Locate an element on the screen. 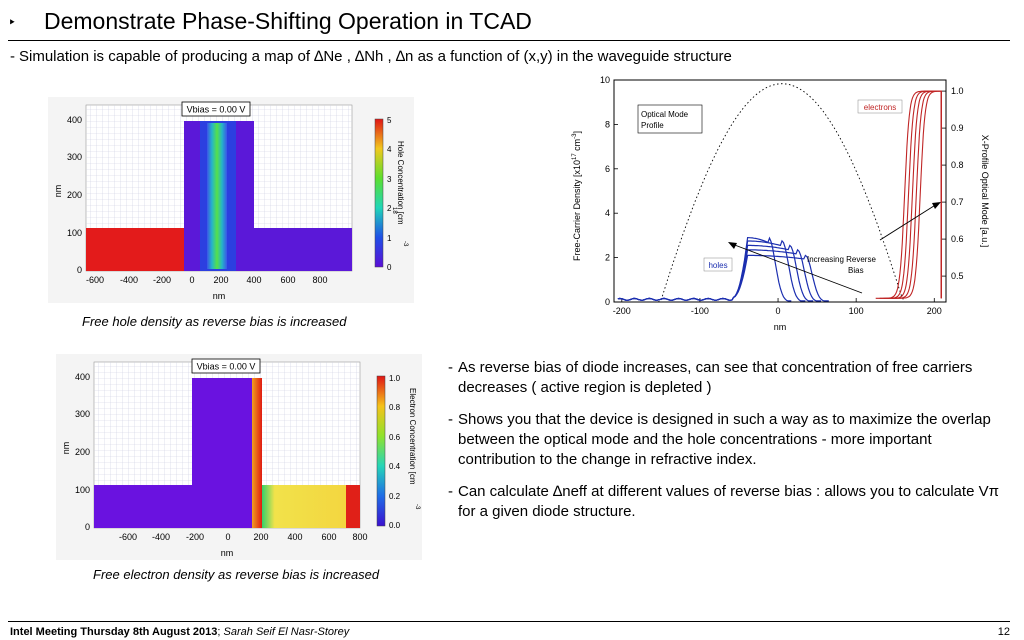 This screenshot has height=640, width=1024. hole-colorbar-tick: 1 is located at coordinates (389, 238).